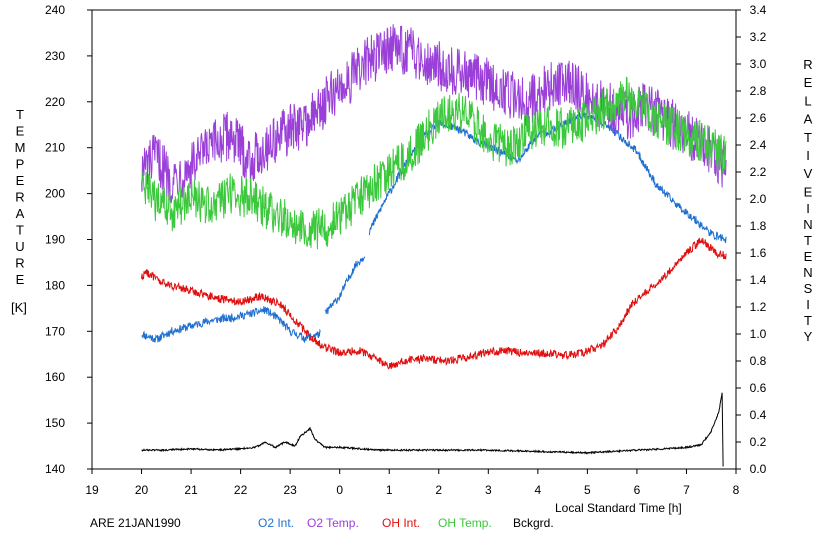 This screenshot has height=535, width=828. I want to click on x-tick-label: 22, so click(241, 490).